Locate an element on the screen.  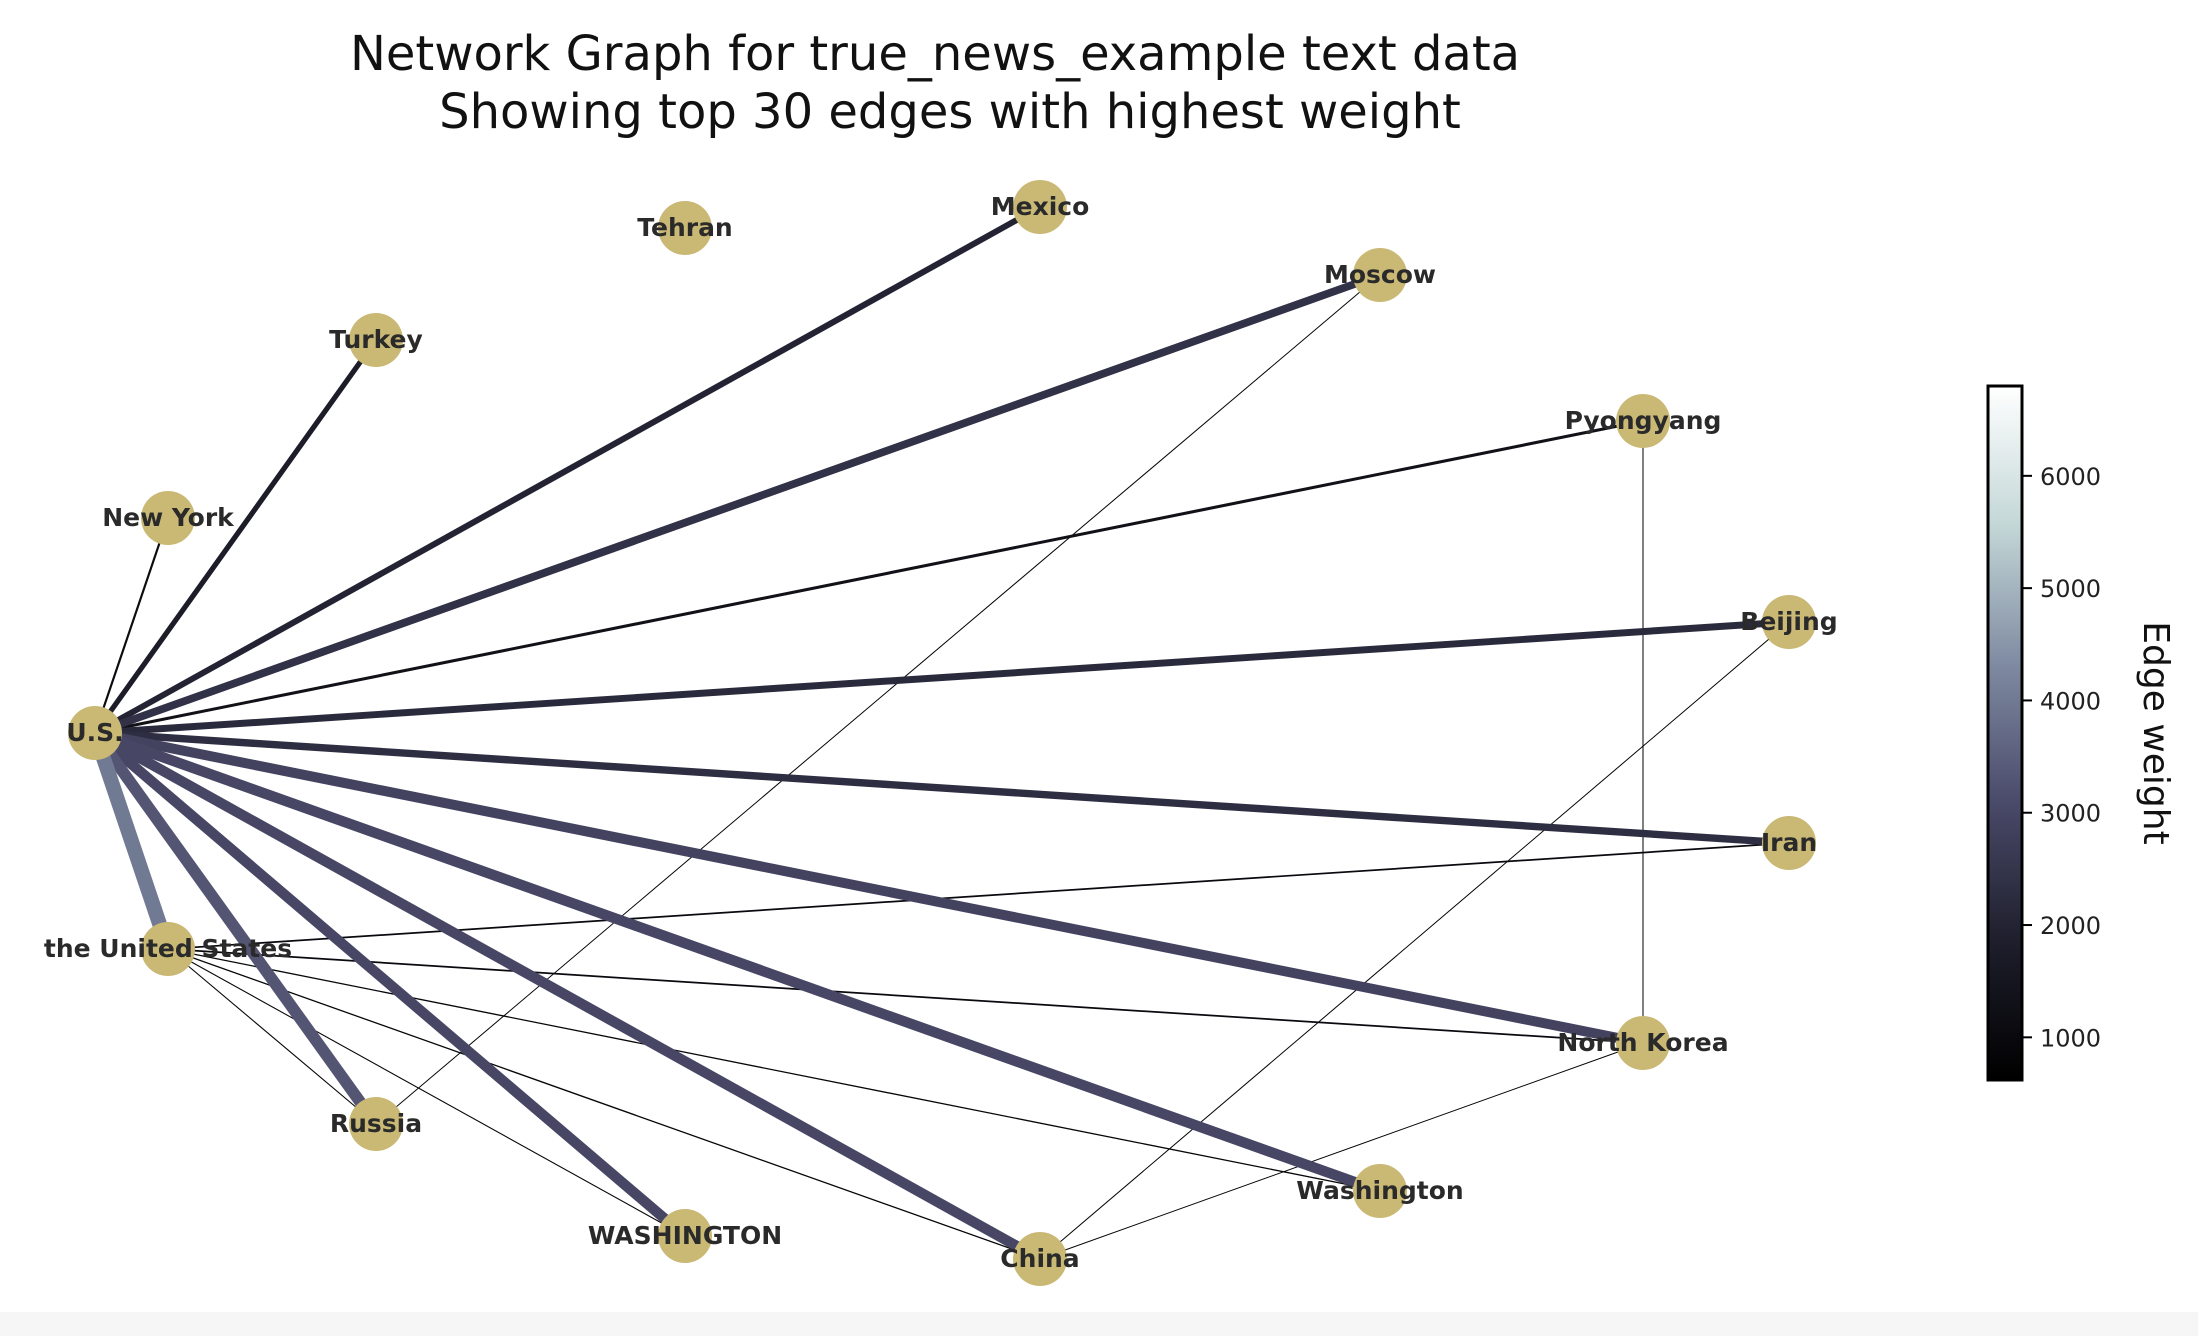
node-tehran is located at coordinates (685, 228).